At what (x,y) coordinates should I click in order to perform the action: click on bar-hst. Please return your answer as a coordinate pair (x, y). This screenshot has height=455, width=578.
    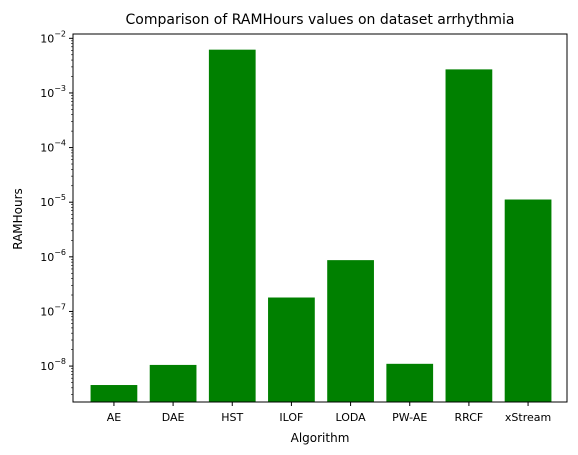
    Looking at the image, I should click on (232, 225).